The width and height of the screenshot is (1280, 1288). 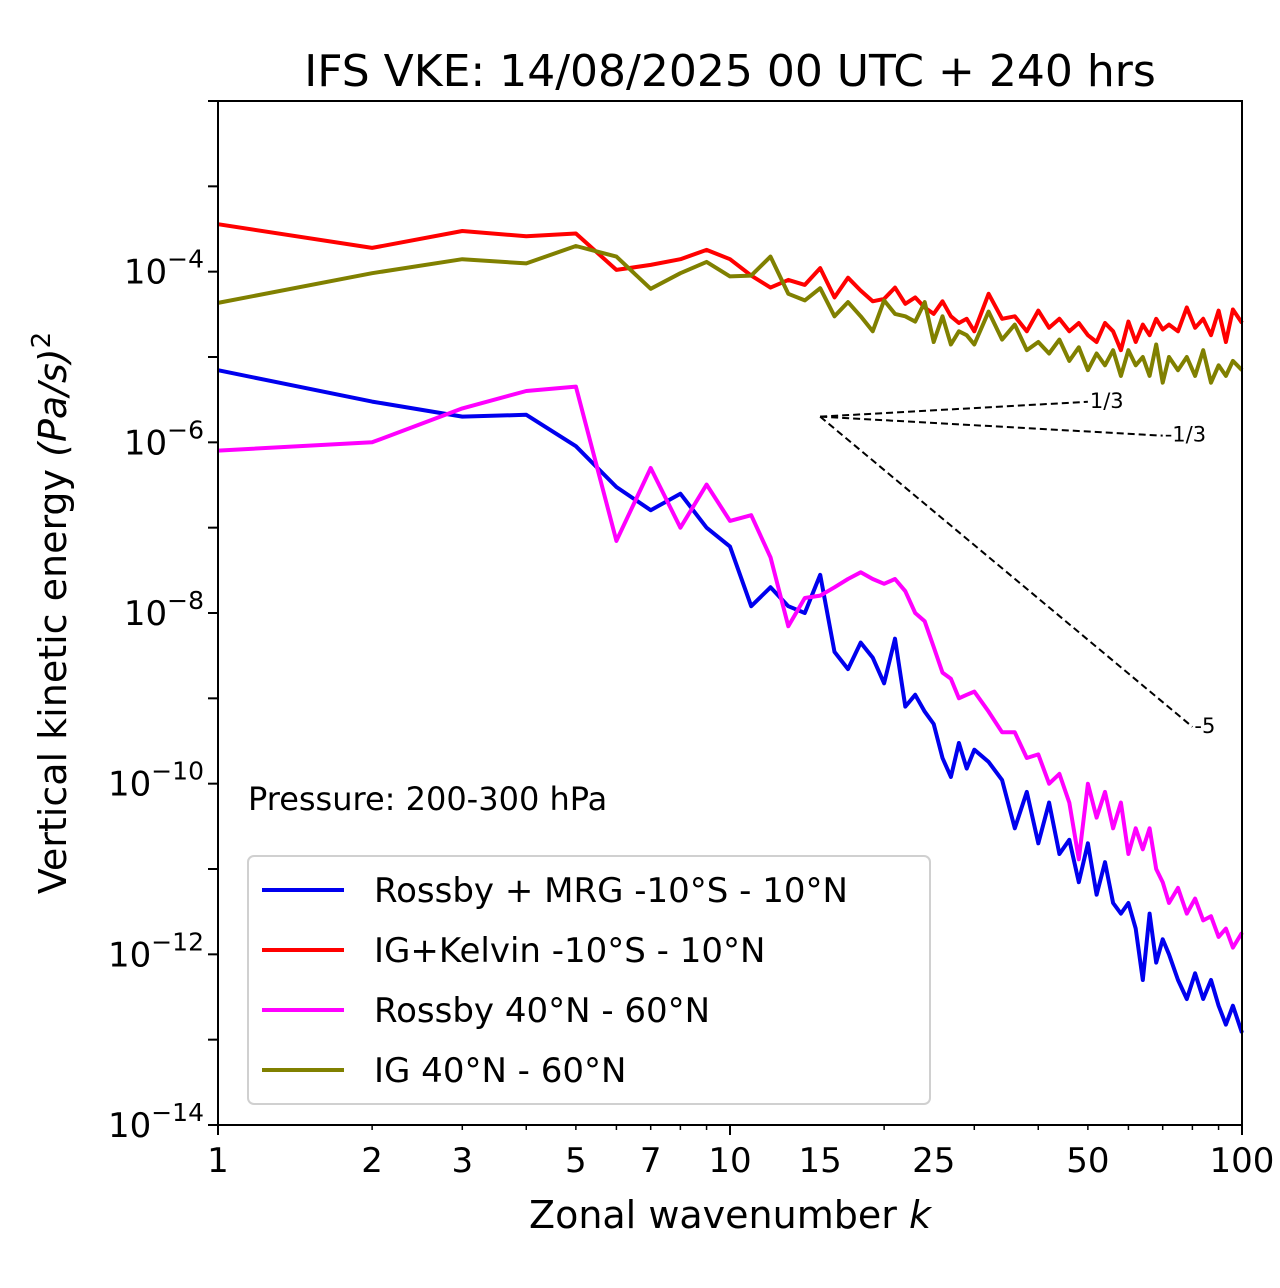 What do you see at coordinates (729, 1161) in the screenshot?
I see `x-tick-label: 10` at bounding box center [729, 1161].